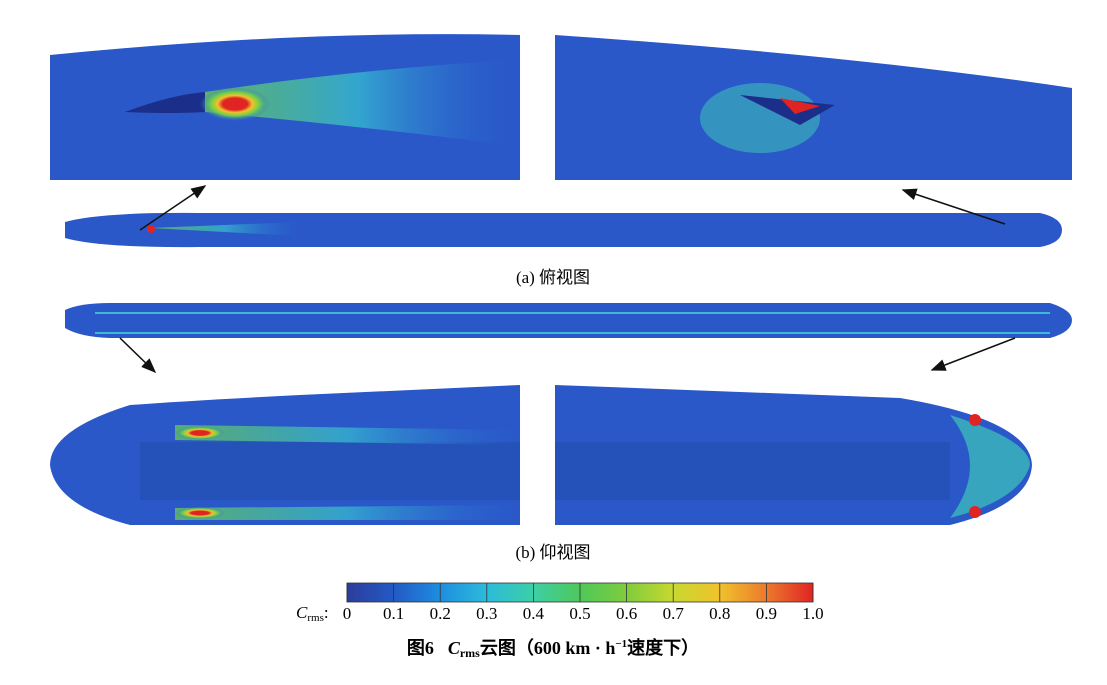 The image size is (1107, 685). Describe the element at coordinates (766, 613) in the screenshot. I see `colorbar-tick-label: 0.9` at that location.